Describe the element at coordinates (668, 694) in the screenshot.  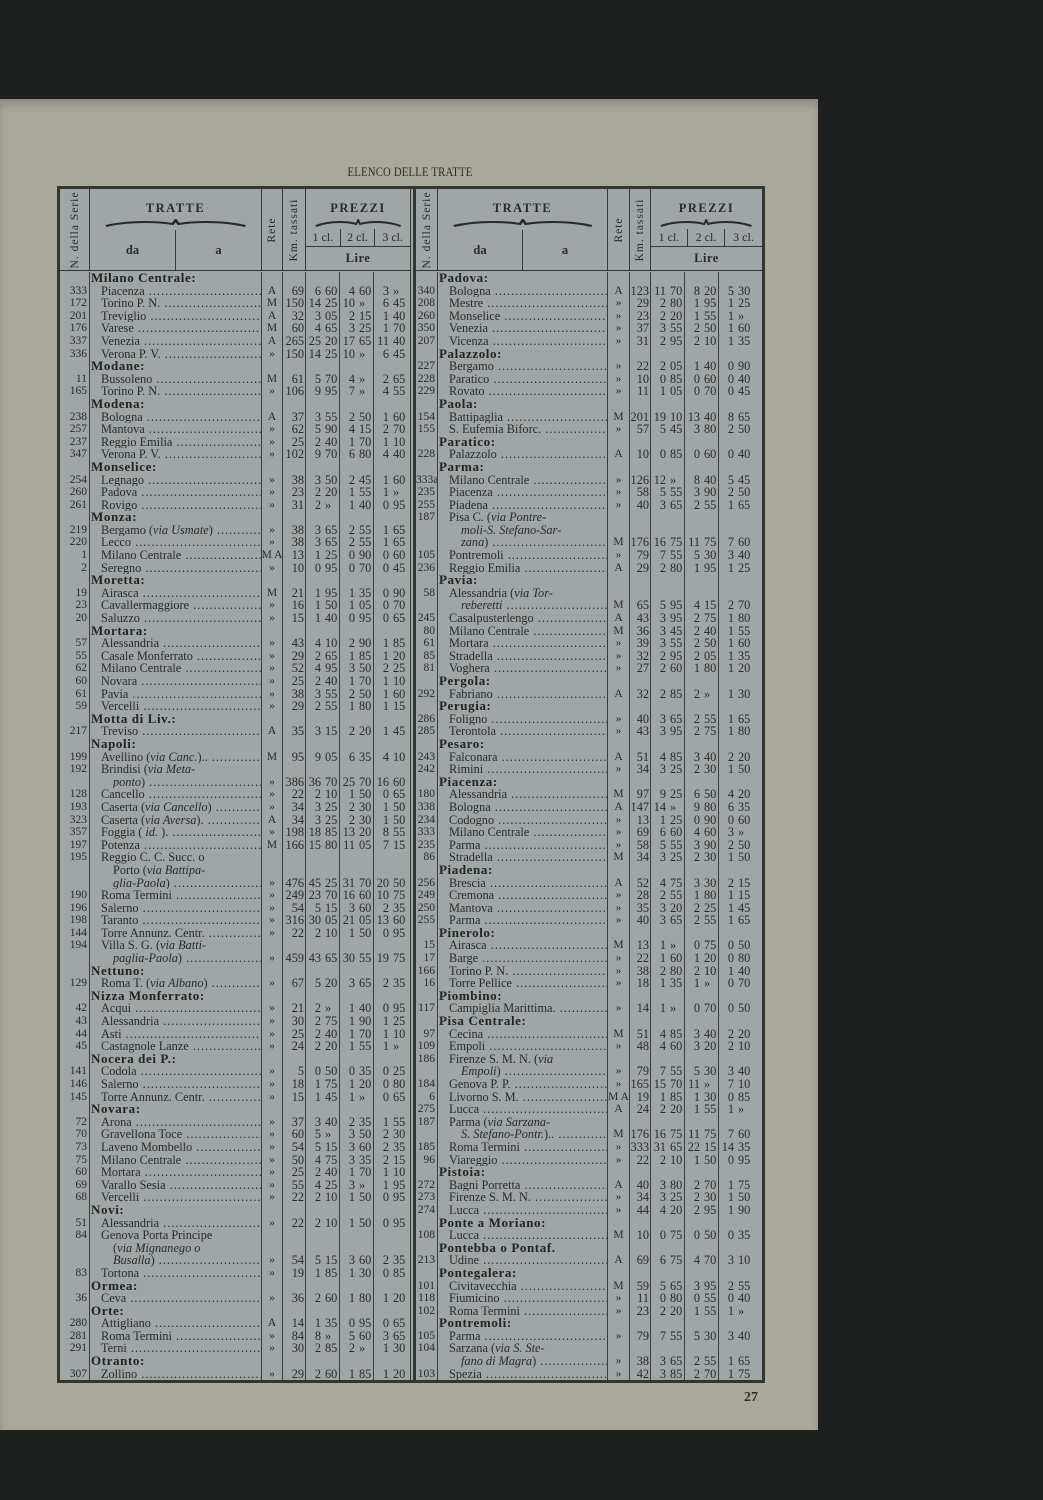
I see `price-class-1: 2 85` at that location.